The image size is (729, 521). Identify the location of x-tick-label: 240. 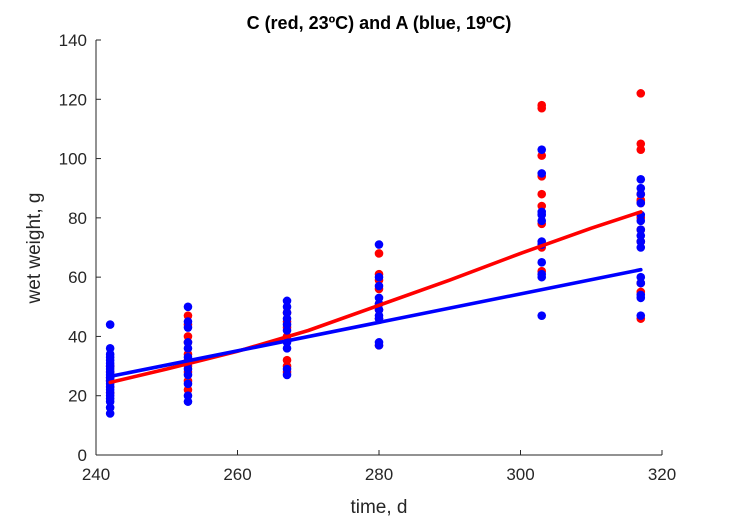
(96, 474).